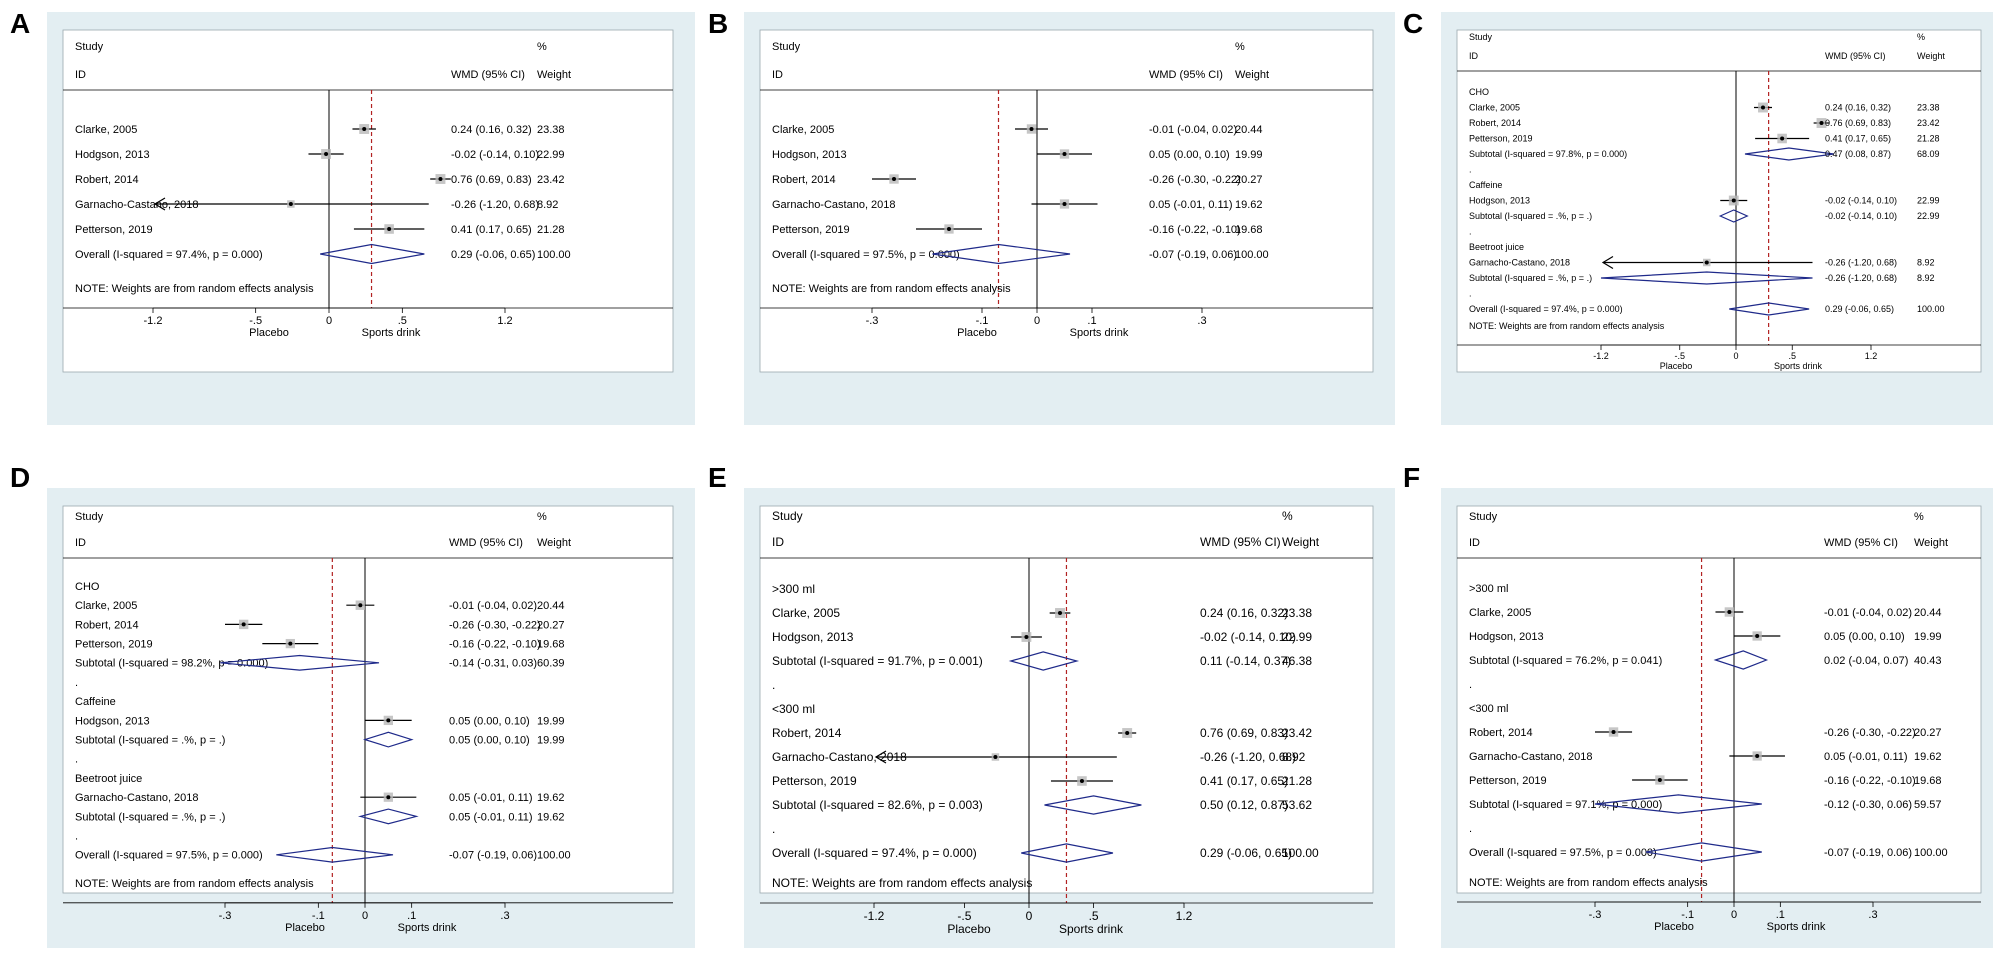 Image resolution: width=2008 pixels, height=954 pixels. What do you see at coordinates (982, 321) in the screenshot?
I see `x-tick-label: -.1` at bounding box center [982, 321].